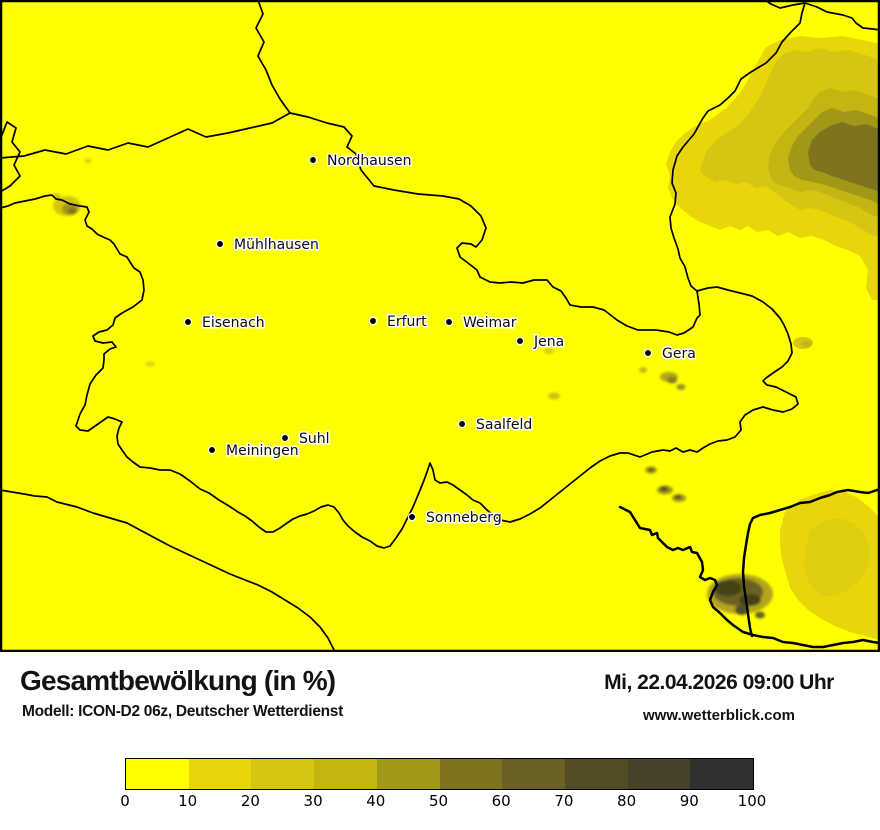 This screenshot has width=880, height=830. I want to click on city-marker: Meiningen, so click(253, 451).